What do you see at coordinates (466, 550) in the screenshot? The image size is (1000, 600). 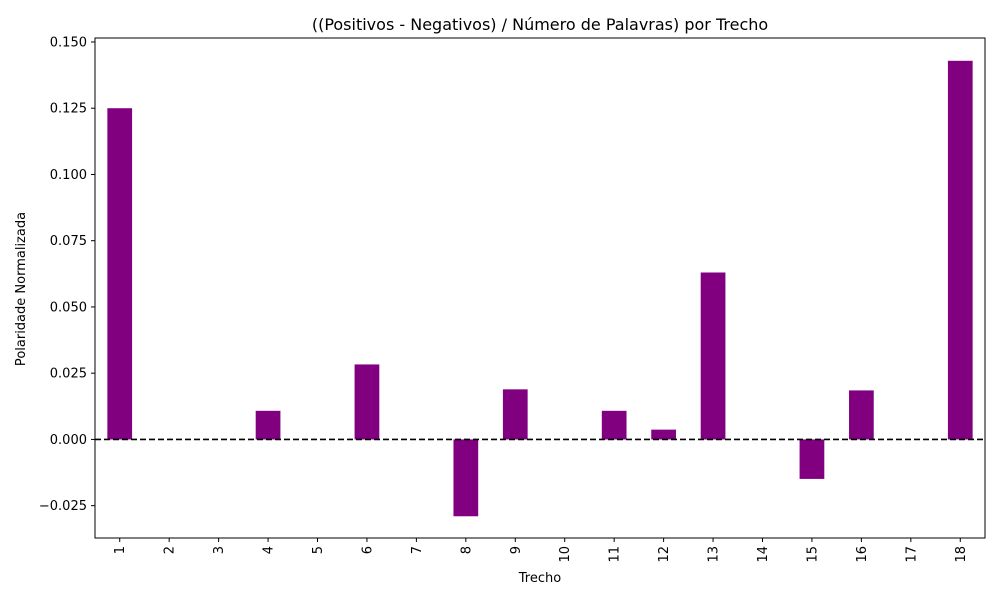 I see `x-tick-label: 8` at bounding box center [466, 550].